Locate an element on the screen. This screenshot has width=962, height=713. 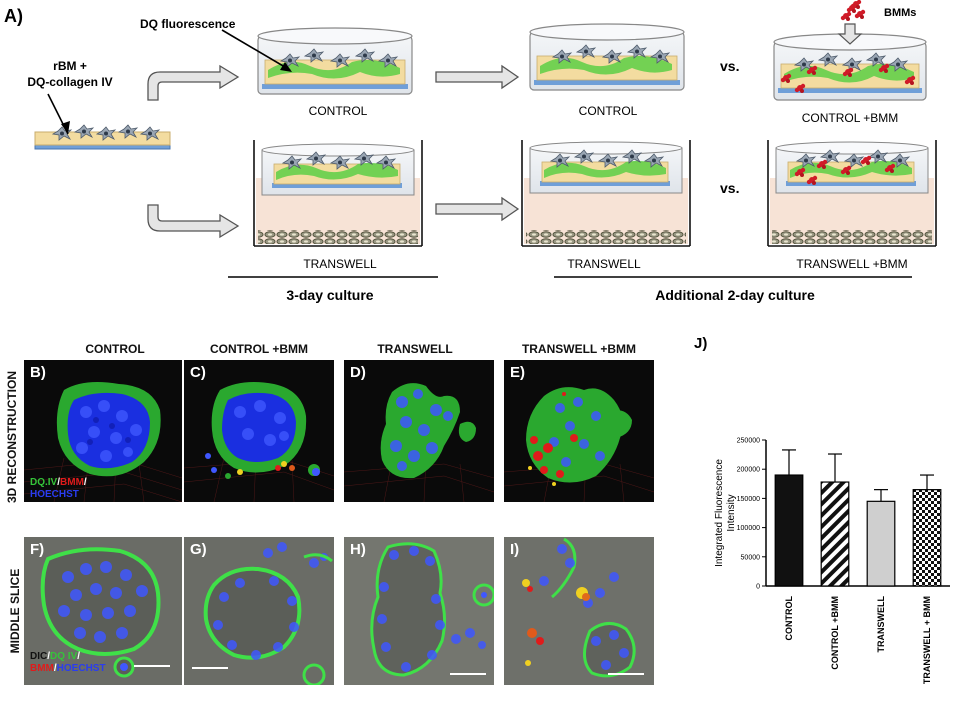
y-tick-label: 0 is located at coordinates (758, 587).